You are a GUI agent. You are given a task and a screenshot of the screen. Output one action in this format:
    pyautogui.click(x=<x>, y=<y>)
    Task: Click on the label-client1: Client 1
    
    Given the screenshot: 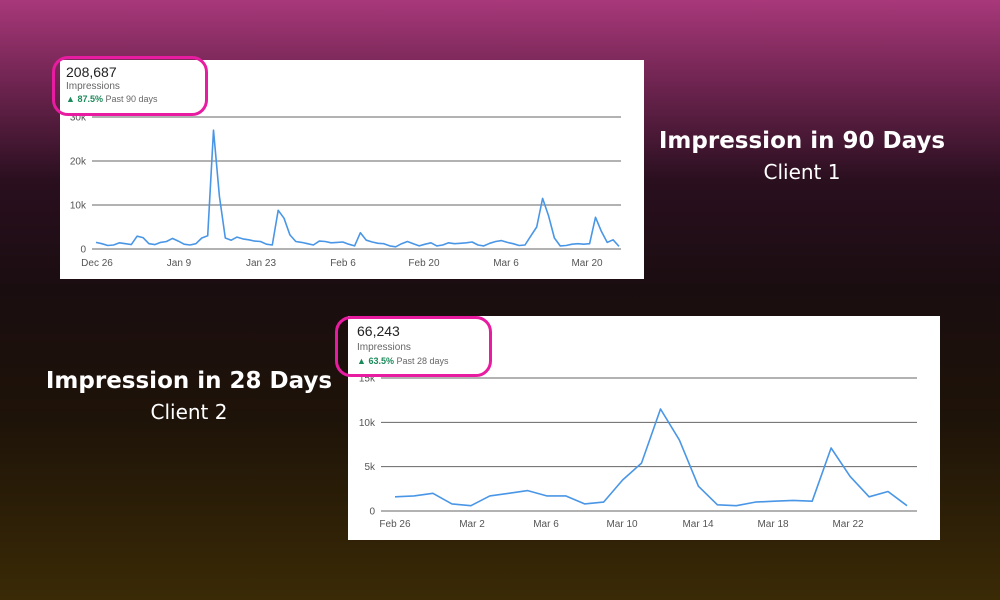 What is the action you would take?
    pyautogui.click(x=802, y=172)
    